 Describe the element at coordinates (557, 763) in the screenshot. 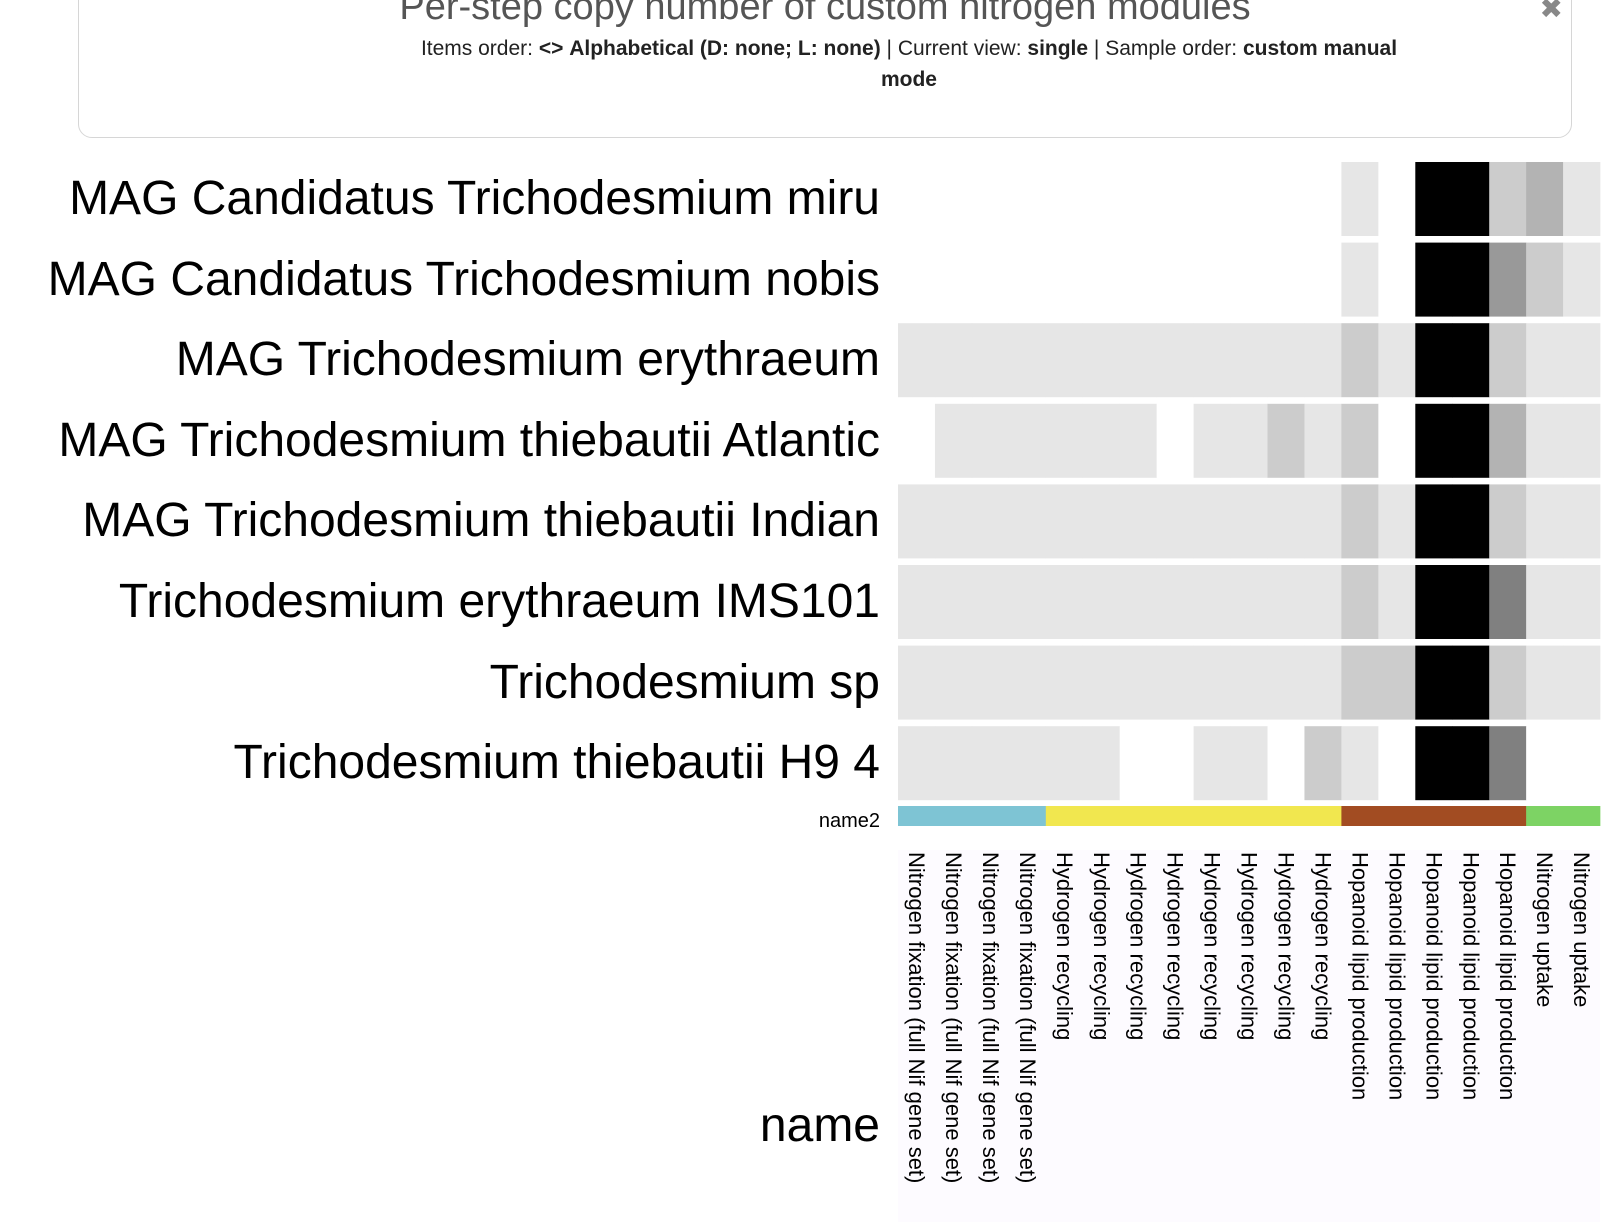

I see `row-label: Trichodesmium thiebautii H9 4` at that location.